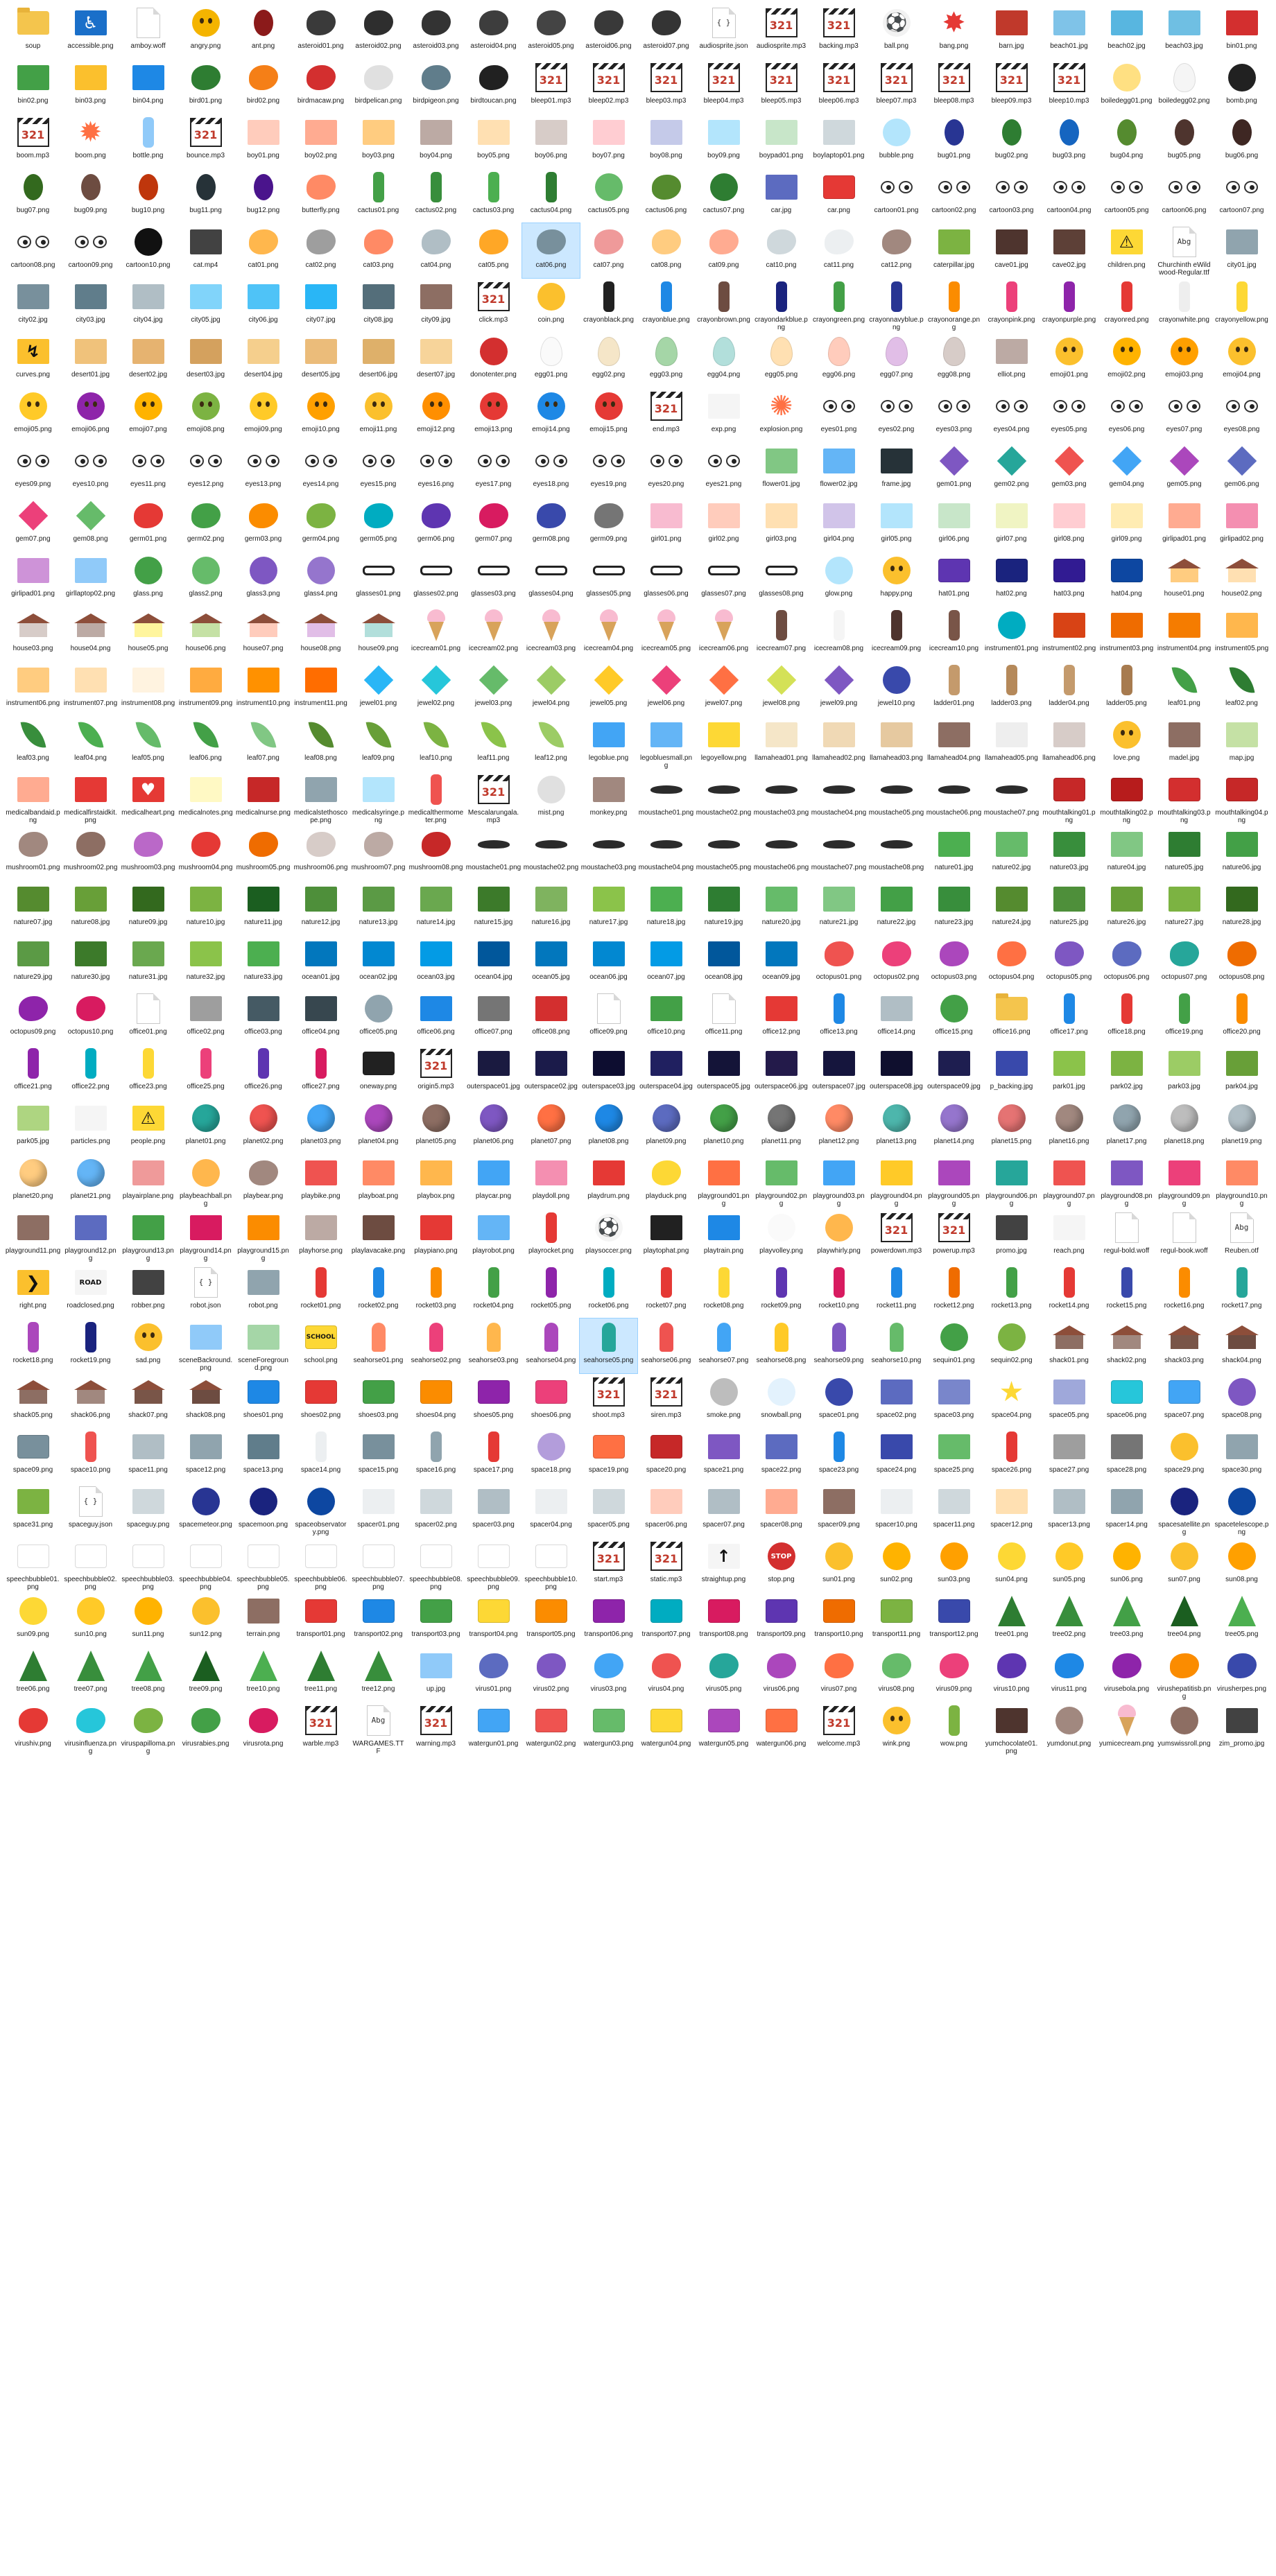  I want to click on file-item: tree03.png, so click(1126, 1619).